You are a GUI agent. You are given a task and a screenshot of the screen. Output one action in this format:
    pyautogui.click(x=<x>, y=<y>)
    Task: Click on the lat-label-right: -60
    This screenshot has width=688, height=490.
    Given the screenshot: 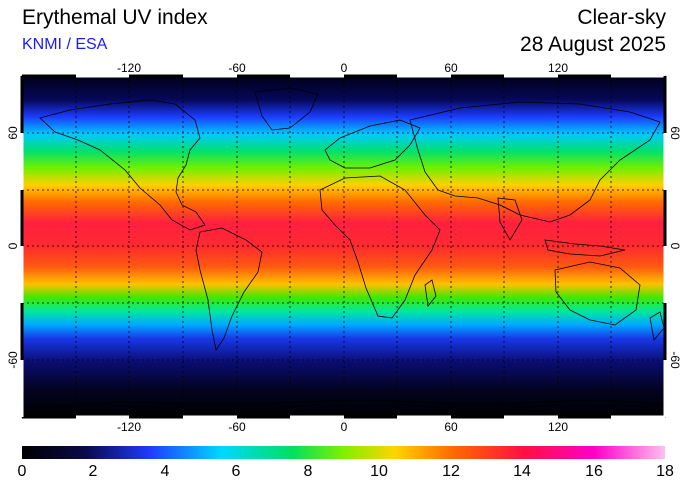 What is the action you would take?
    pyautogui.click(x=675, y=360)
    